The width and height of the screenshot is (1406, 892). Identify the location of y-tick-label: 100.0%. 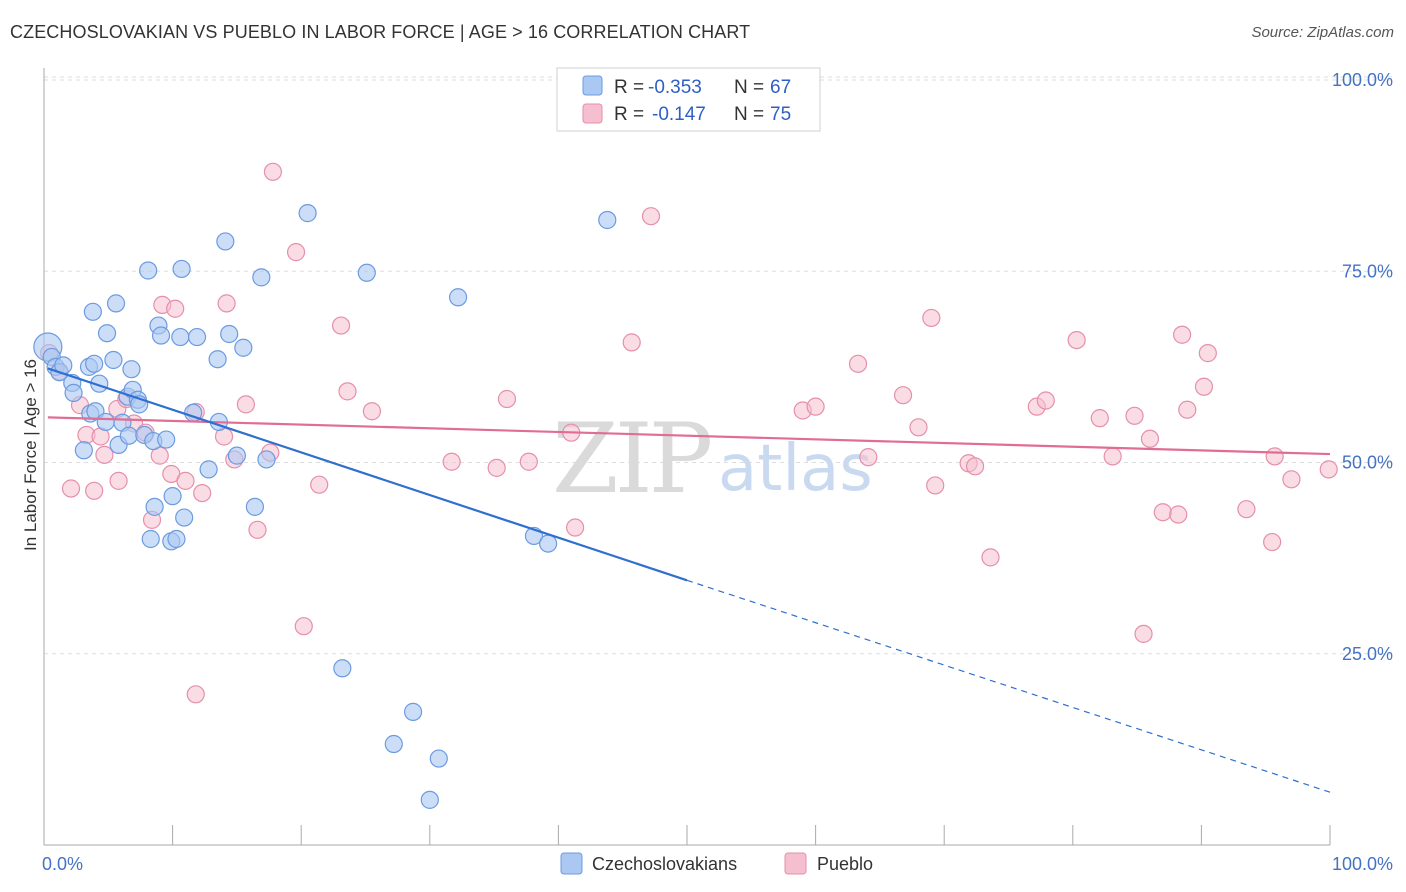
(1362, 80).